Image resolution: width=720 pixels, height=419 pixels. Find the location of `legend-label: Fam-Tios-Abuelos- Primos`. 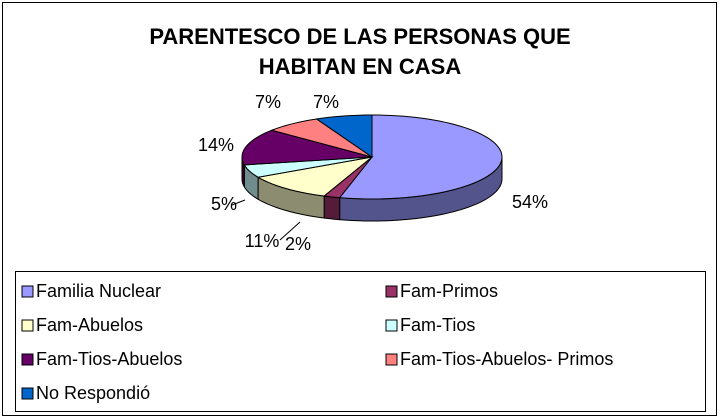

legend-label: Fam-Tios-Abuelos- Primos is located at coordinates (506, 359).